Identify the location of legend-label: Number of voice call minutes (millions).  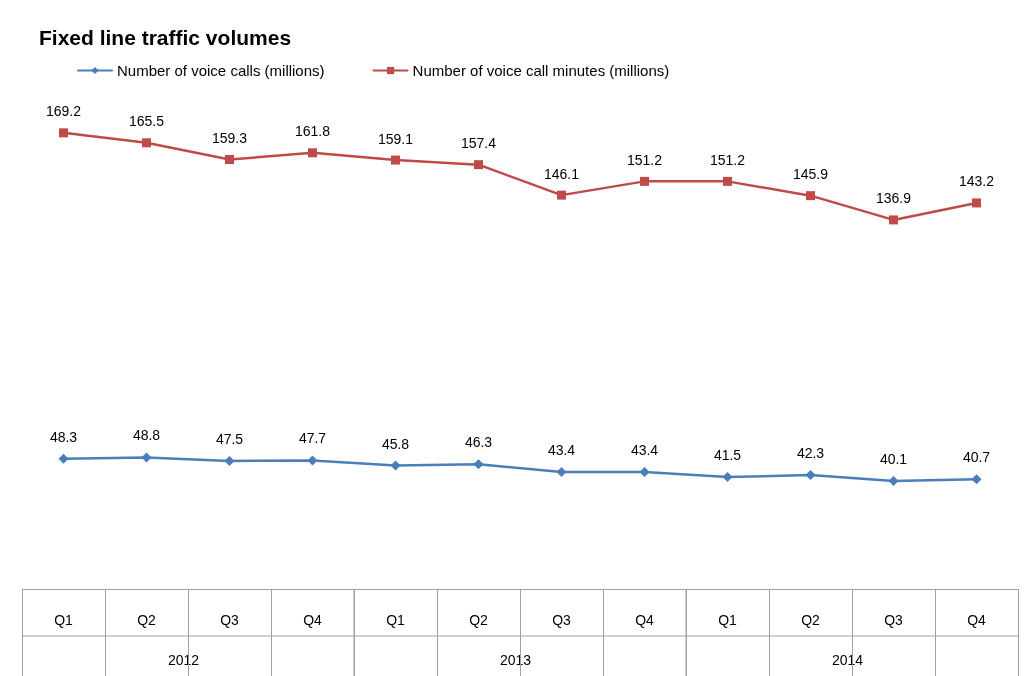
(541, 70).